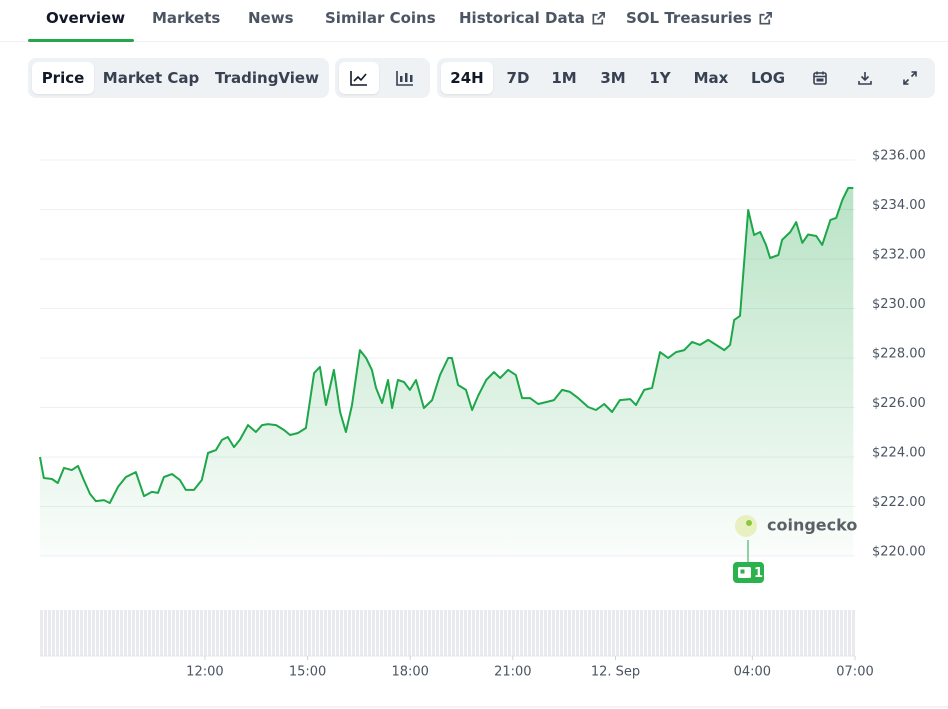 This screenshot has width=948, height=709. Describe the element at coordinates (151, 78) in the screenshot. I see `view-button: Market Cap` at that location.